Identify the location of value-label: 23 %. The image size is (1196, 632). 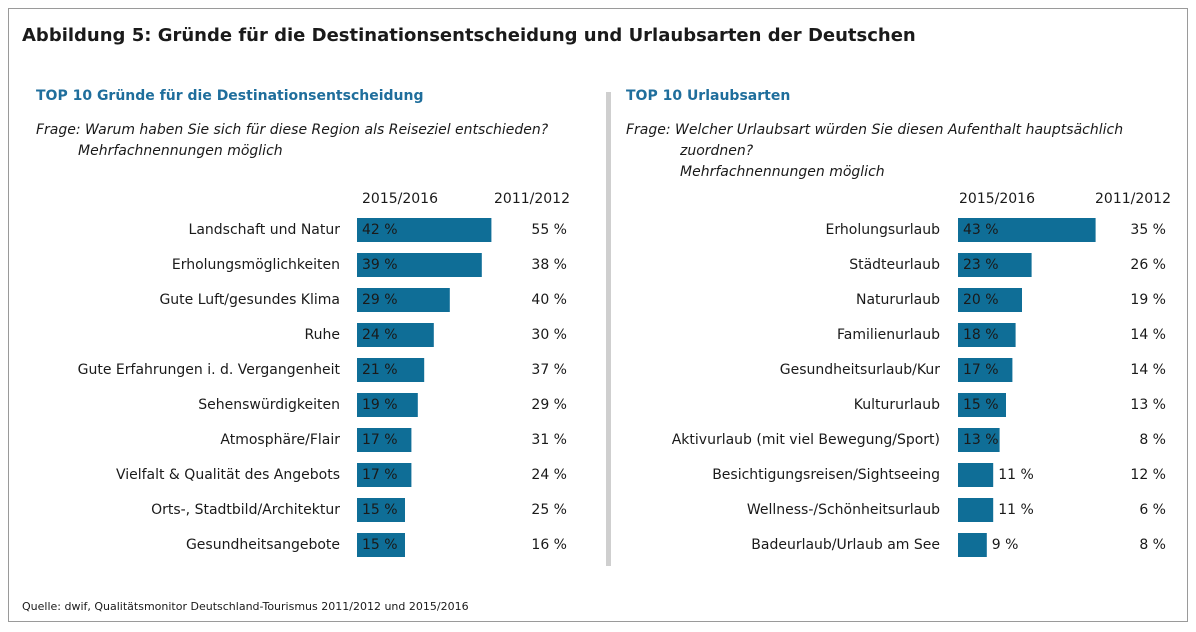
(981, 265).